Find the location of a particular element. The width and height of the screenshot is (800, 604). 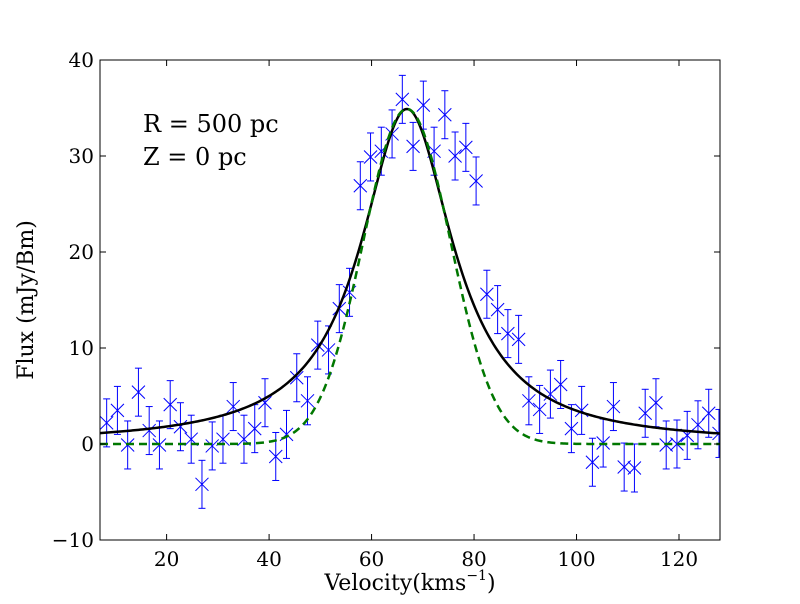

x-axis-label-main: Velocity(kms is located at coordinates (394, 583).